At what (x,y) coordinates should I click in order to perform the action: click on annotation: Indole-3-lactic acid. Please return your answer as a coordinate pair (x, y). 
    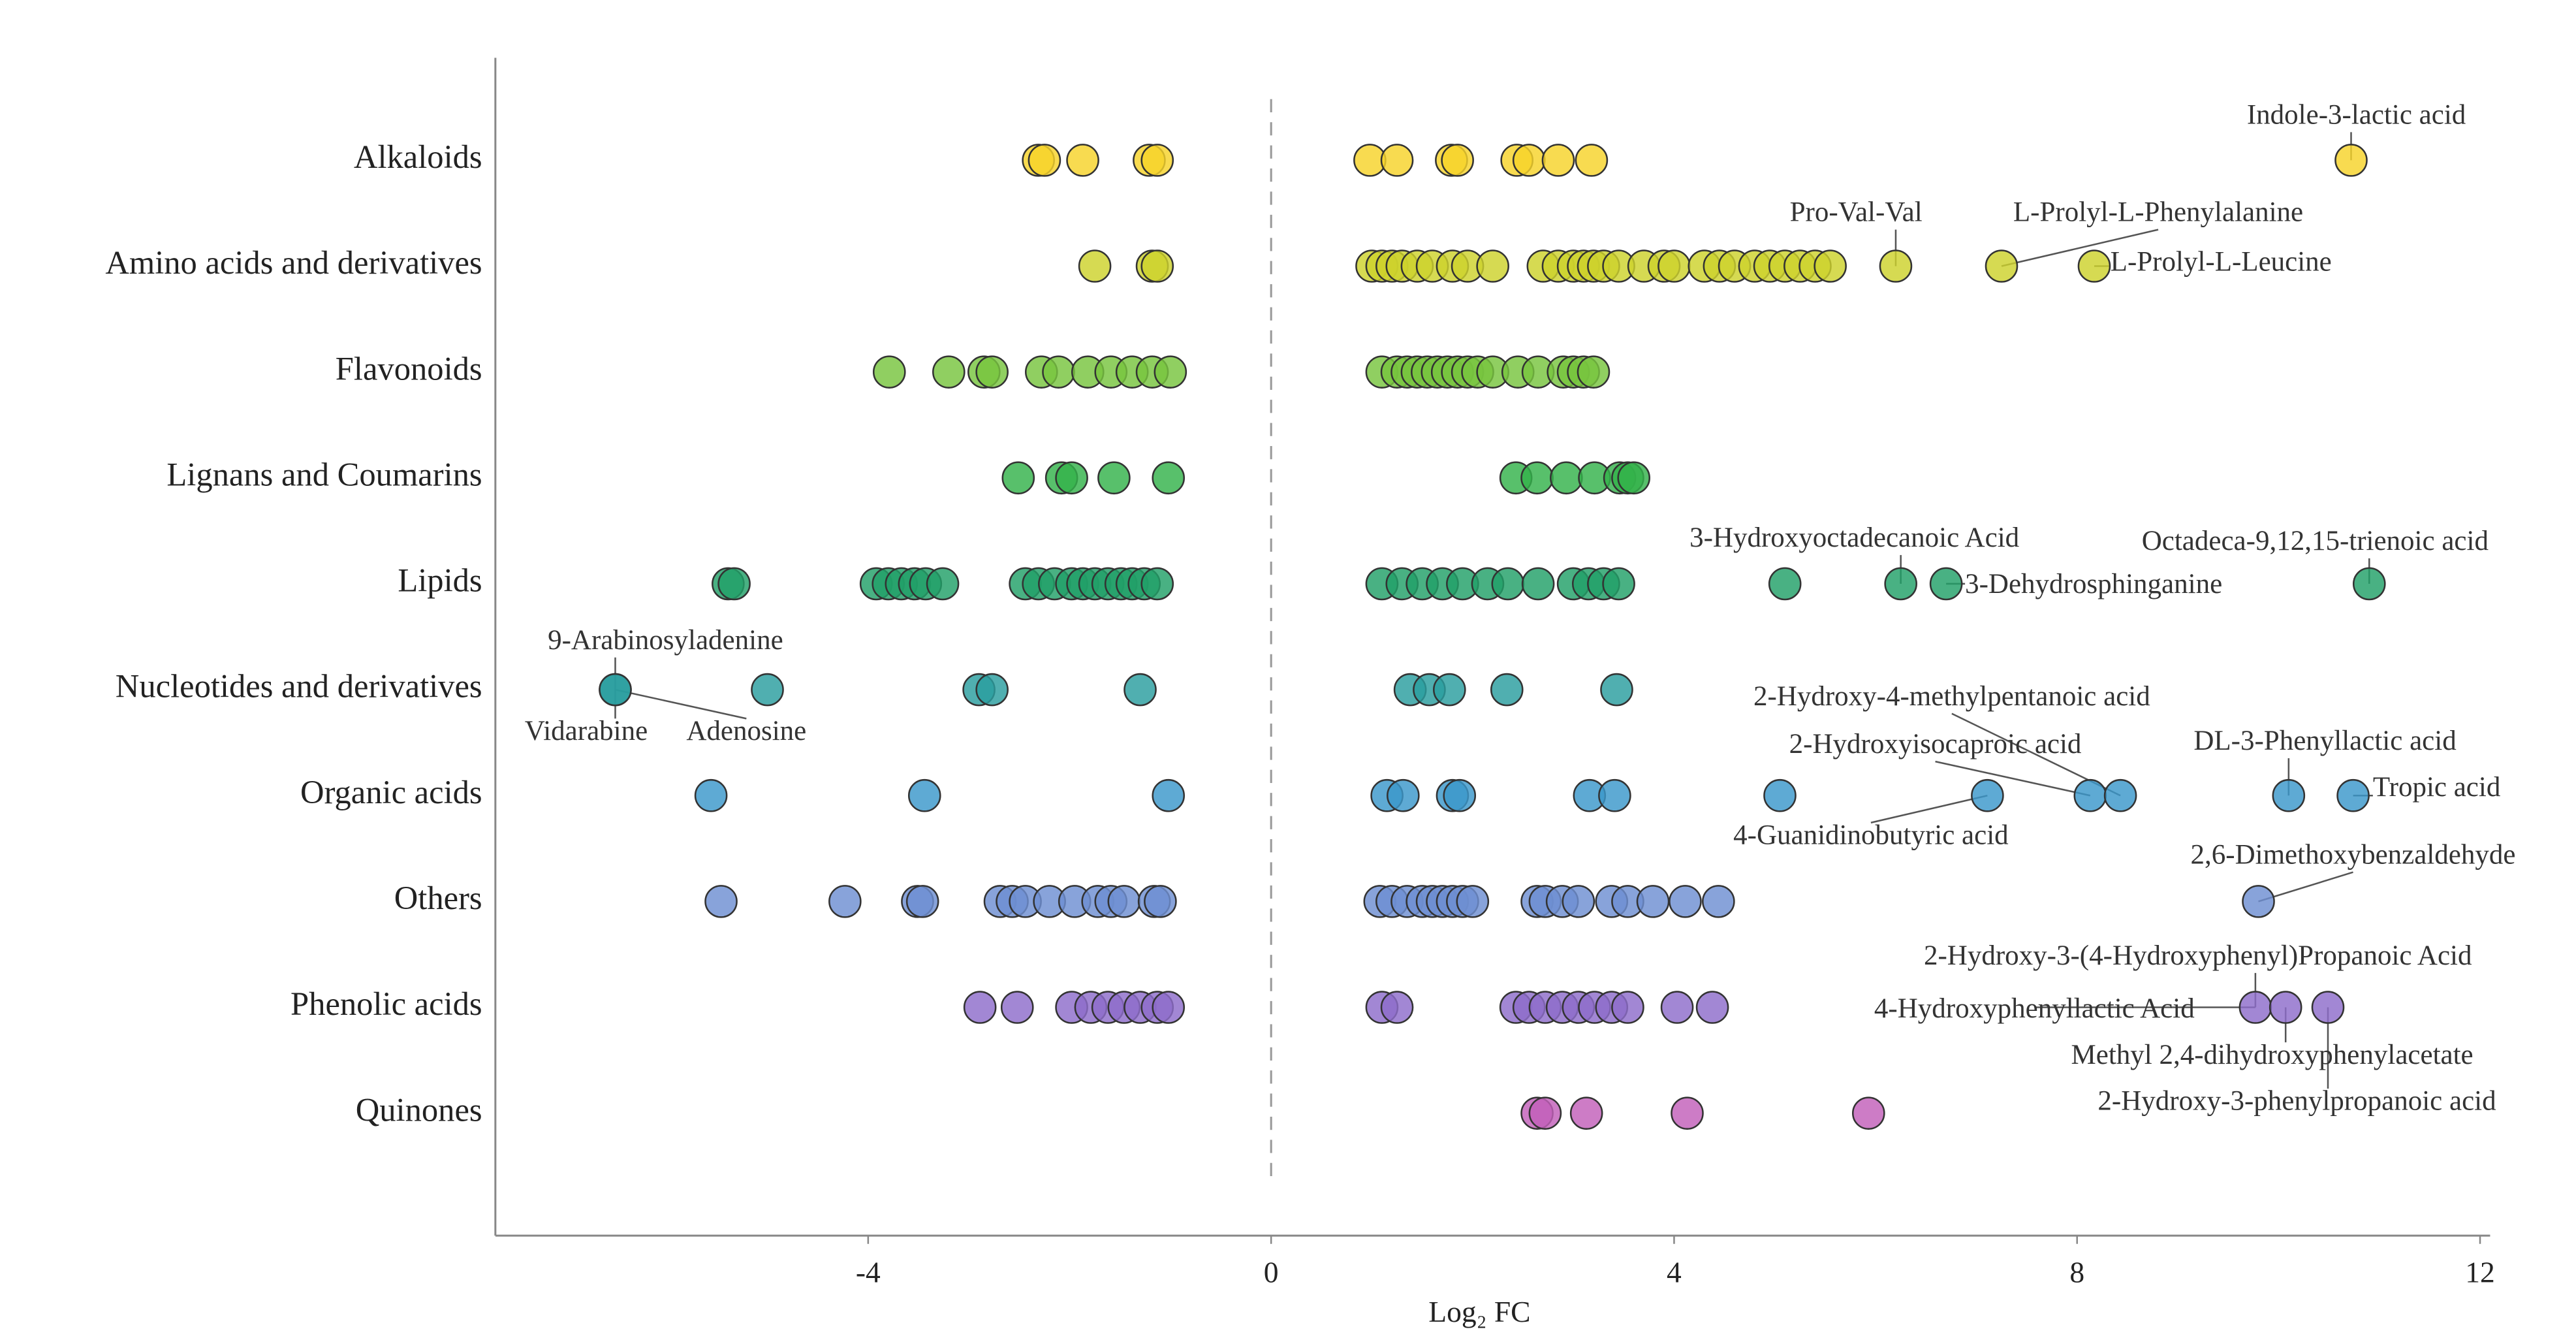
    Looking at the image, I should click on (2356, 115).